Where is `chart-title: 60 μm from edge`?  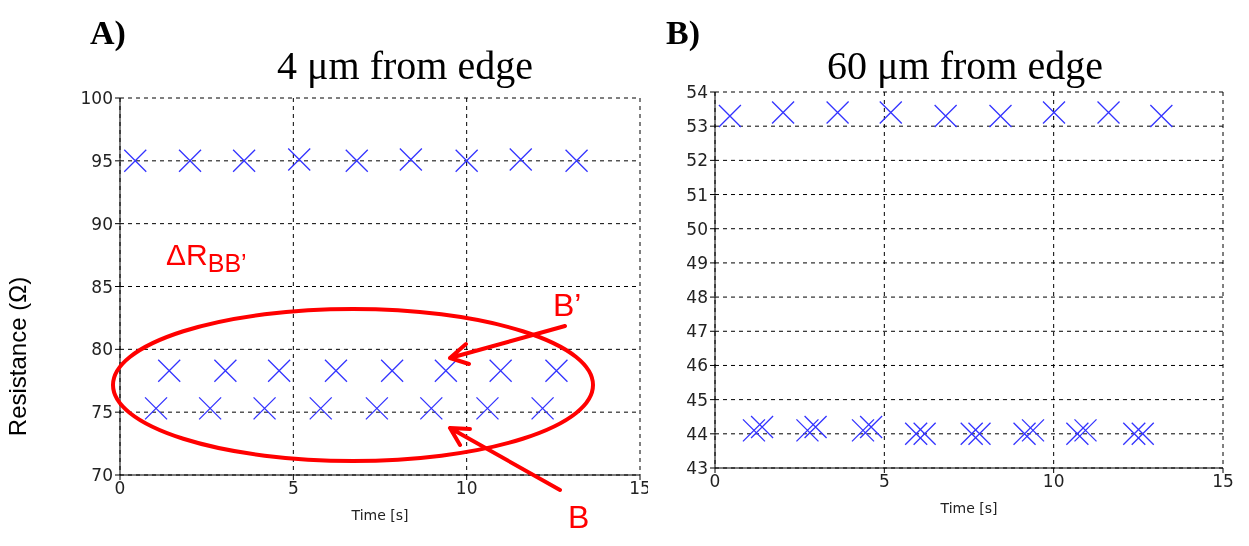
chart-title: 60 μm from edge is located at coordinates (965, 65).